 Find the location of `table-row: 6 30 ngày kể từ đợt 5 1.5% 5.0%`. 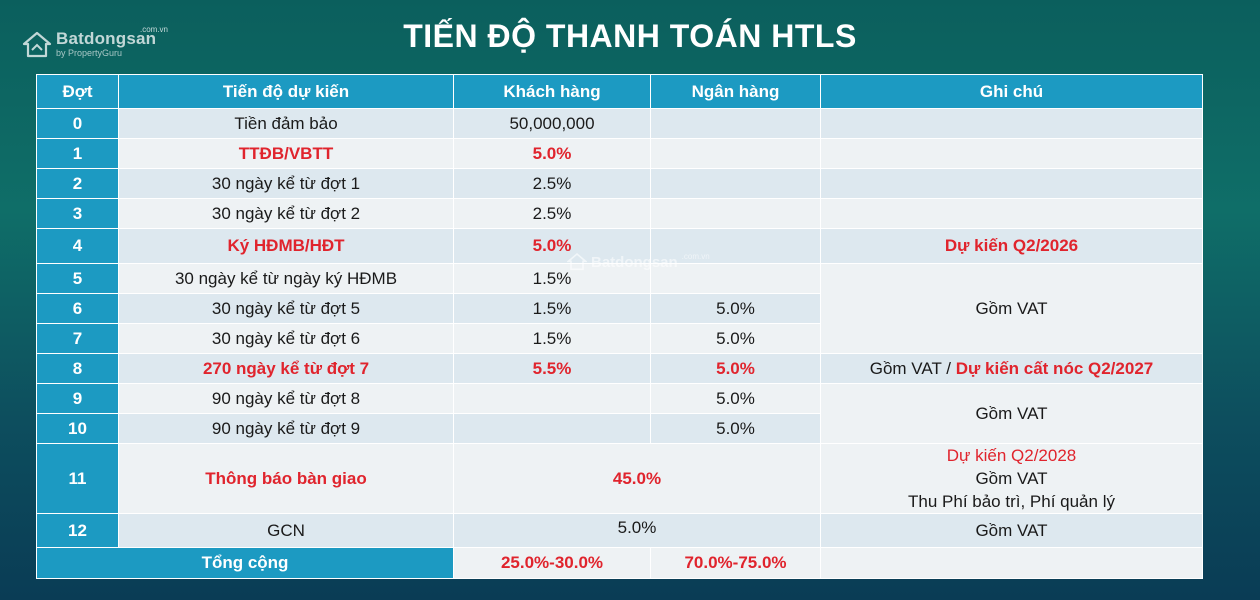

table-row: 6 30 ngày kể từ đợt 5 1.5% 5.0% is located at coordinates (619, 308).